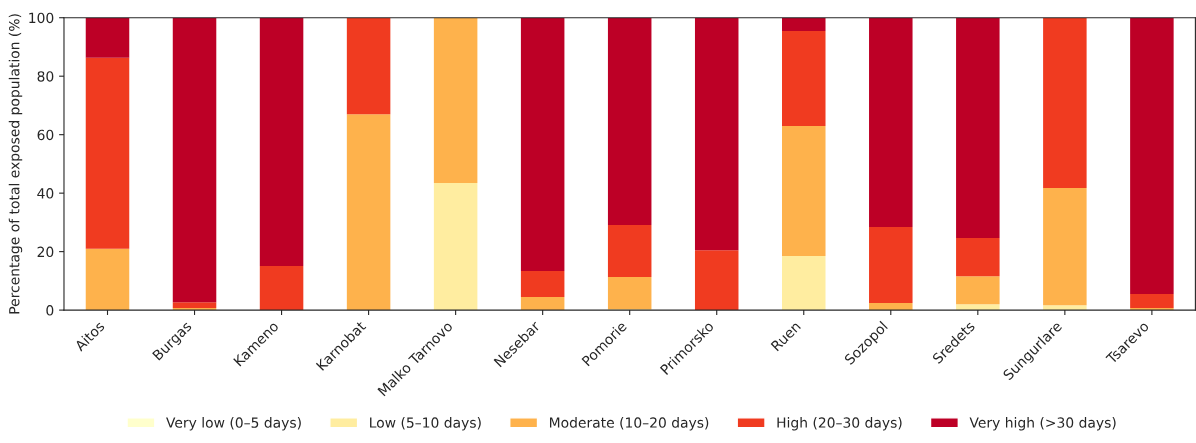  Describe the element at coordinates (45, 76) in the screenshot. I see `y-tick-label: 80` at that location.